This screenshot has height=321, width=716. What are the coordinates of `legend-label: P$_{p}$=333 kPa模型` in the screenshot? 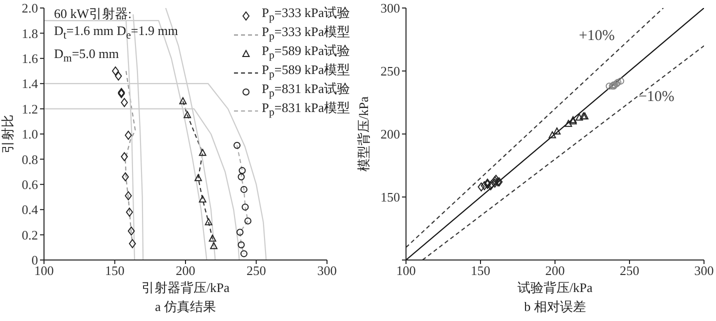 It's located at (306, 34).